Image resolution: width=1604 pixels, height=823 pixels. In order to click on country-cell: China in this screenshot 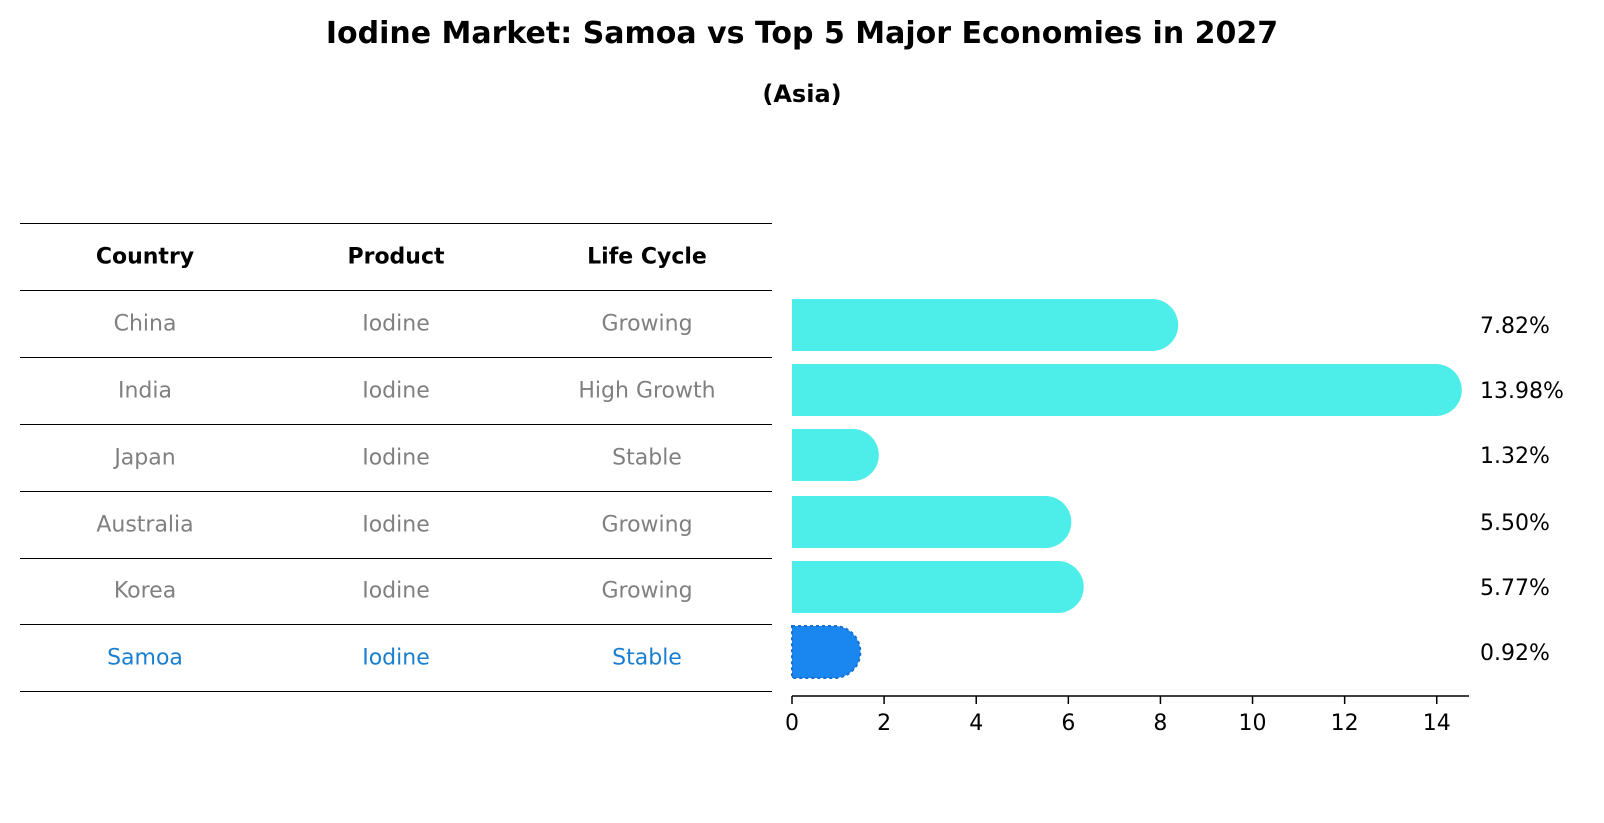, I will do `click(145, 323)`.